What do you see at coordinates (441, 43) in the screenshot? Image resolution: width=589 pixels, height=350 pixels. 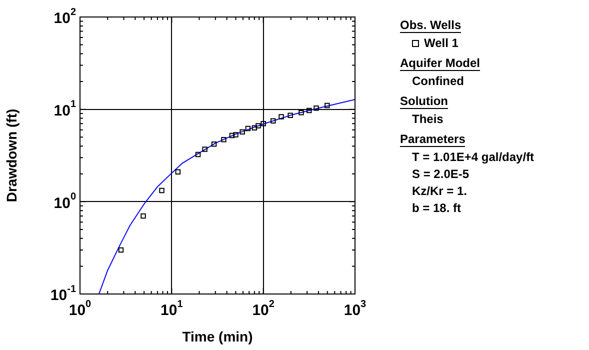 I see `legend-label: Well 1` at bounding box center [441, 43].